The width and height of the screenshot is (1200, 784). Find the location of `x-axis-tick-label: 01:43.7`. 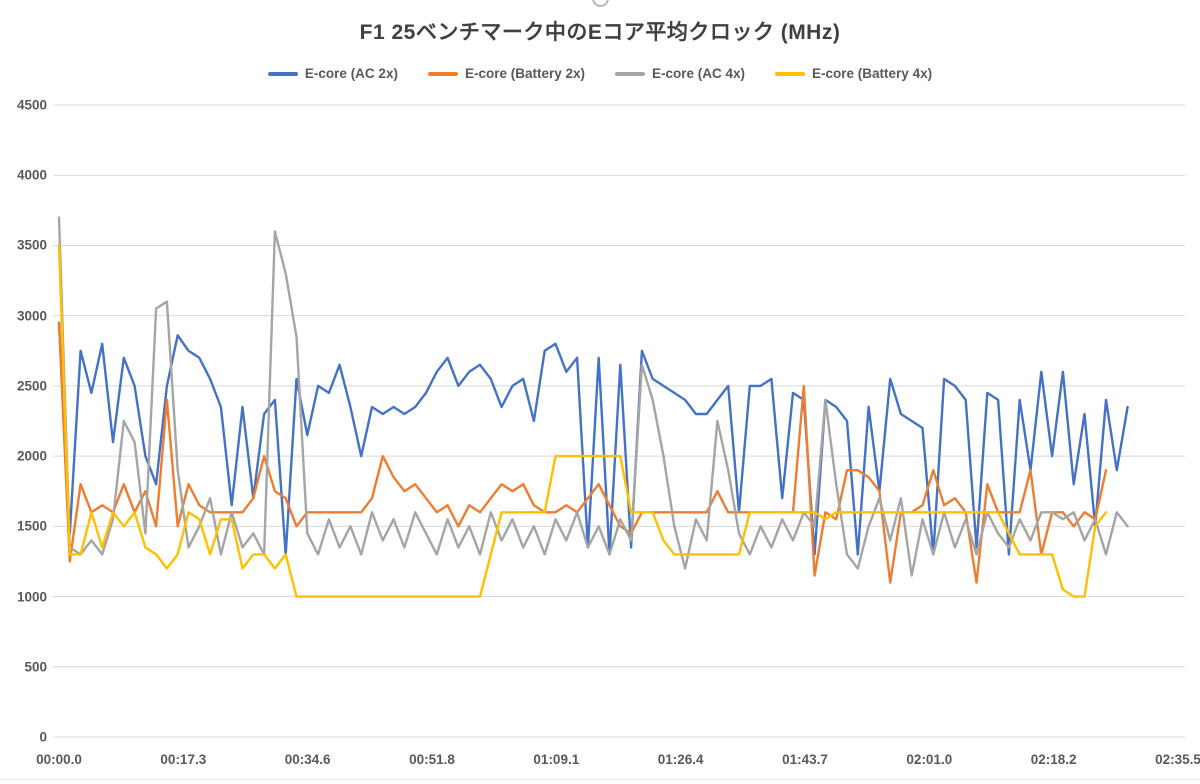

x-axis-tick-label: 01:43.7 is located at coordinates (805, 759).